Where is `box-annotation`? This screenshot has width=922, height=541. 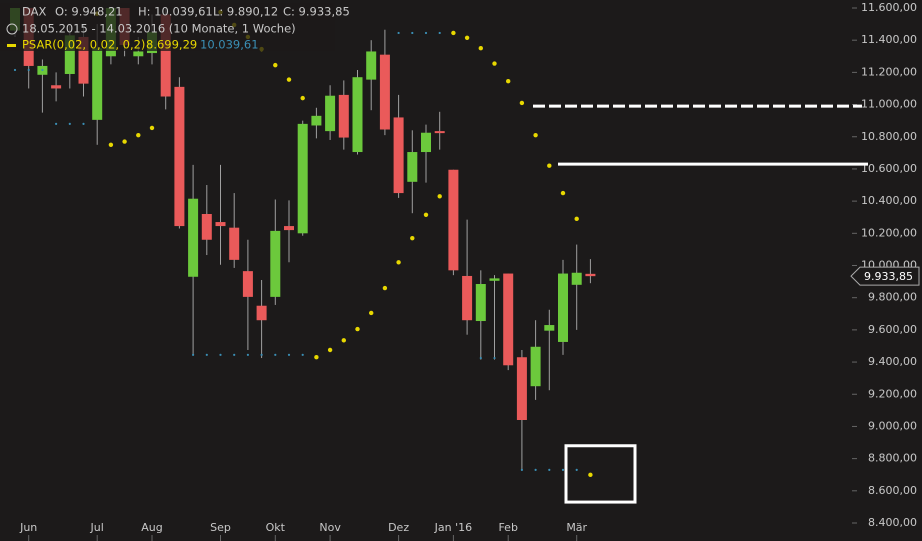
box-annotation is located at coordinates (600, 474).